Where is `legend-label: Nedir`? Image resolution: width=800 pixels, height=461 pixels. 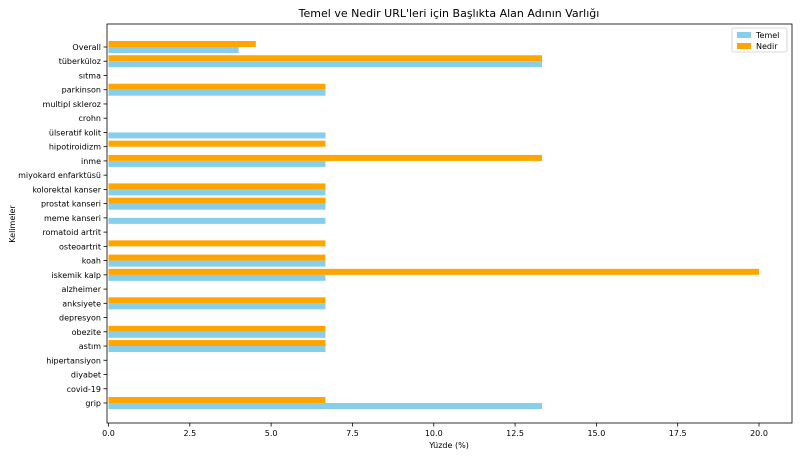
legend-label: Nedir is located at coordinates (767, 46).